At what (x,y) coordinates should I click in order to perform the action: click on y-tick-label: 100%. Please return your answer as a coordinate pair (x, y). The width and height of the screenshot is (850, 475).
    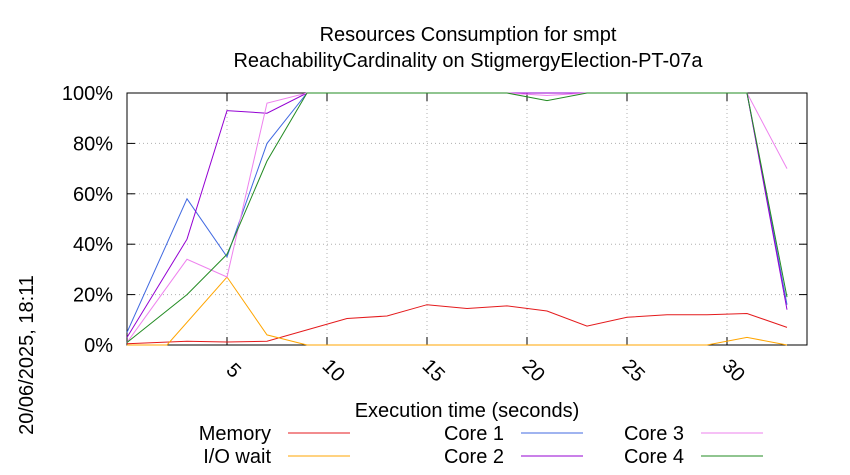
    Looking at the image, I should click on (87, 94).